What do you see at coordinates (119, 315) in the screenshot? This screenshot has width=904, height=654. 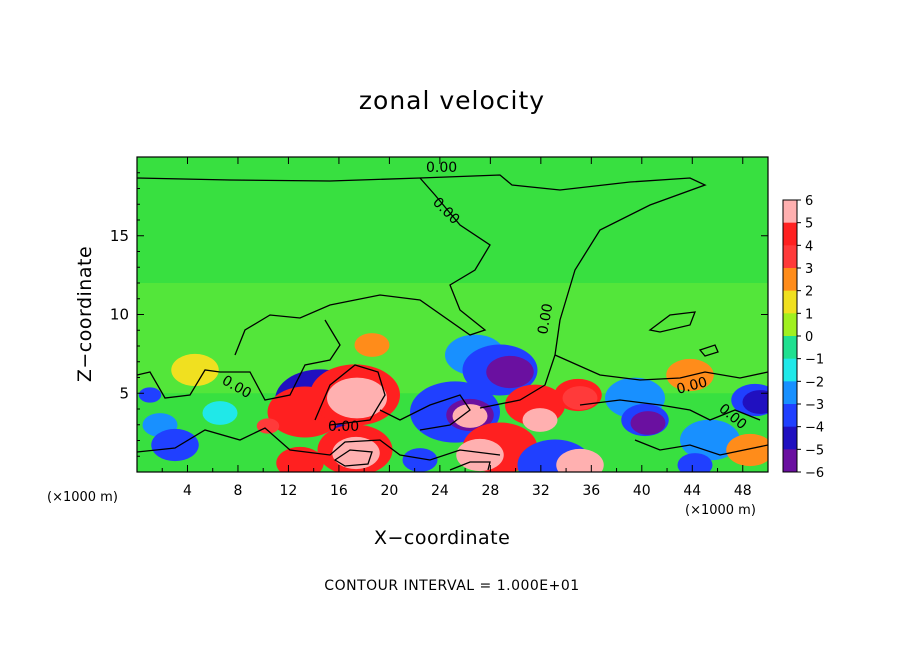 I see `y-tick-label: 10` at bounding box center [119, 315].